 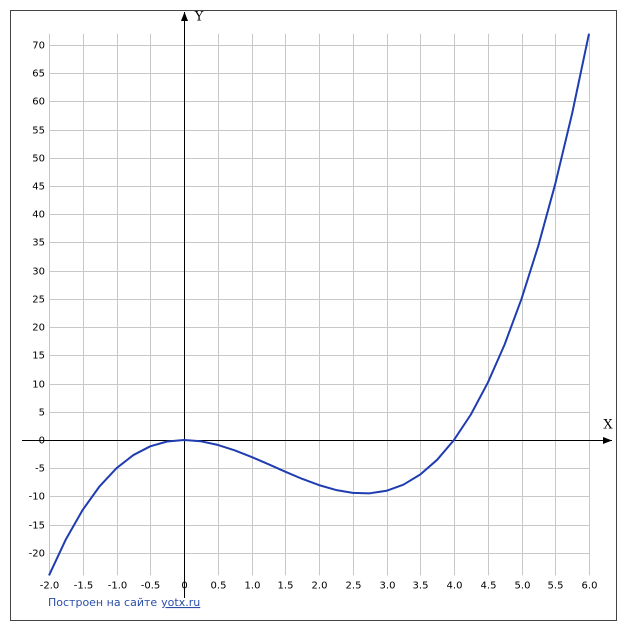 What do you see at coordinates (37, 497) in the screenshot?
I see `y-tick-label: -10` at bounding box center [37, 497].